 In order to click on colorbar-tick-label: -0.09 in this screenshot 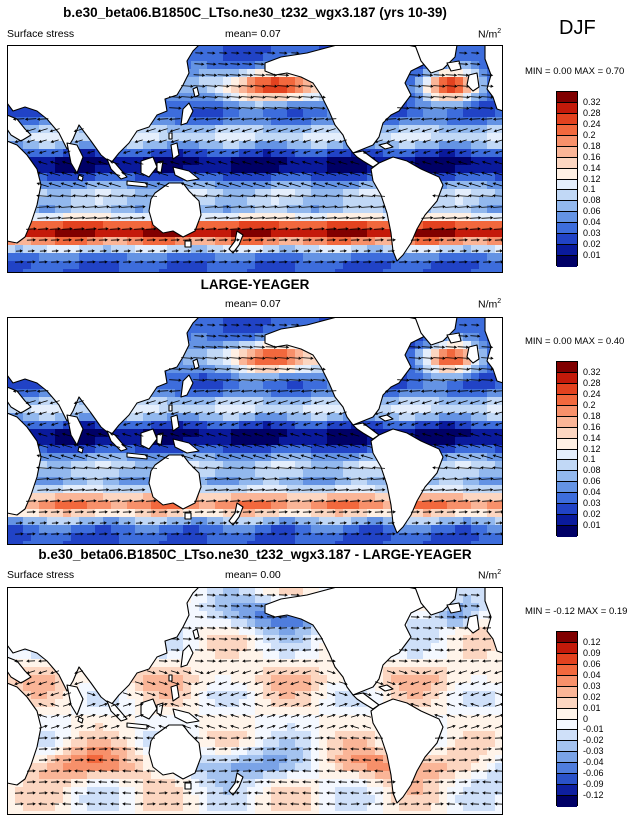, I will do `click(593, 784)`.